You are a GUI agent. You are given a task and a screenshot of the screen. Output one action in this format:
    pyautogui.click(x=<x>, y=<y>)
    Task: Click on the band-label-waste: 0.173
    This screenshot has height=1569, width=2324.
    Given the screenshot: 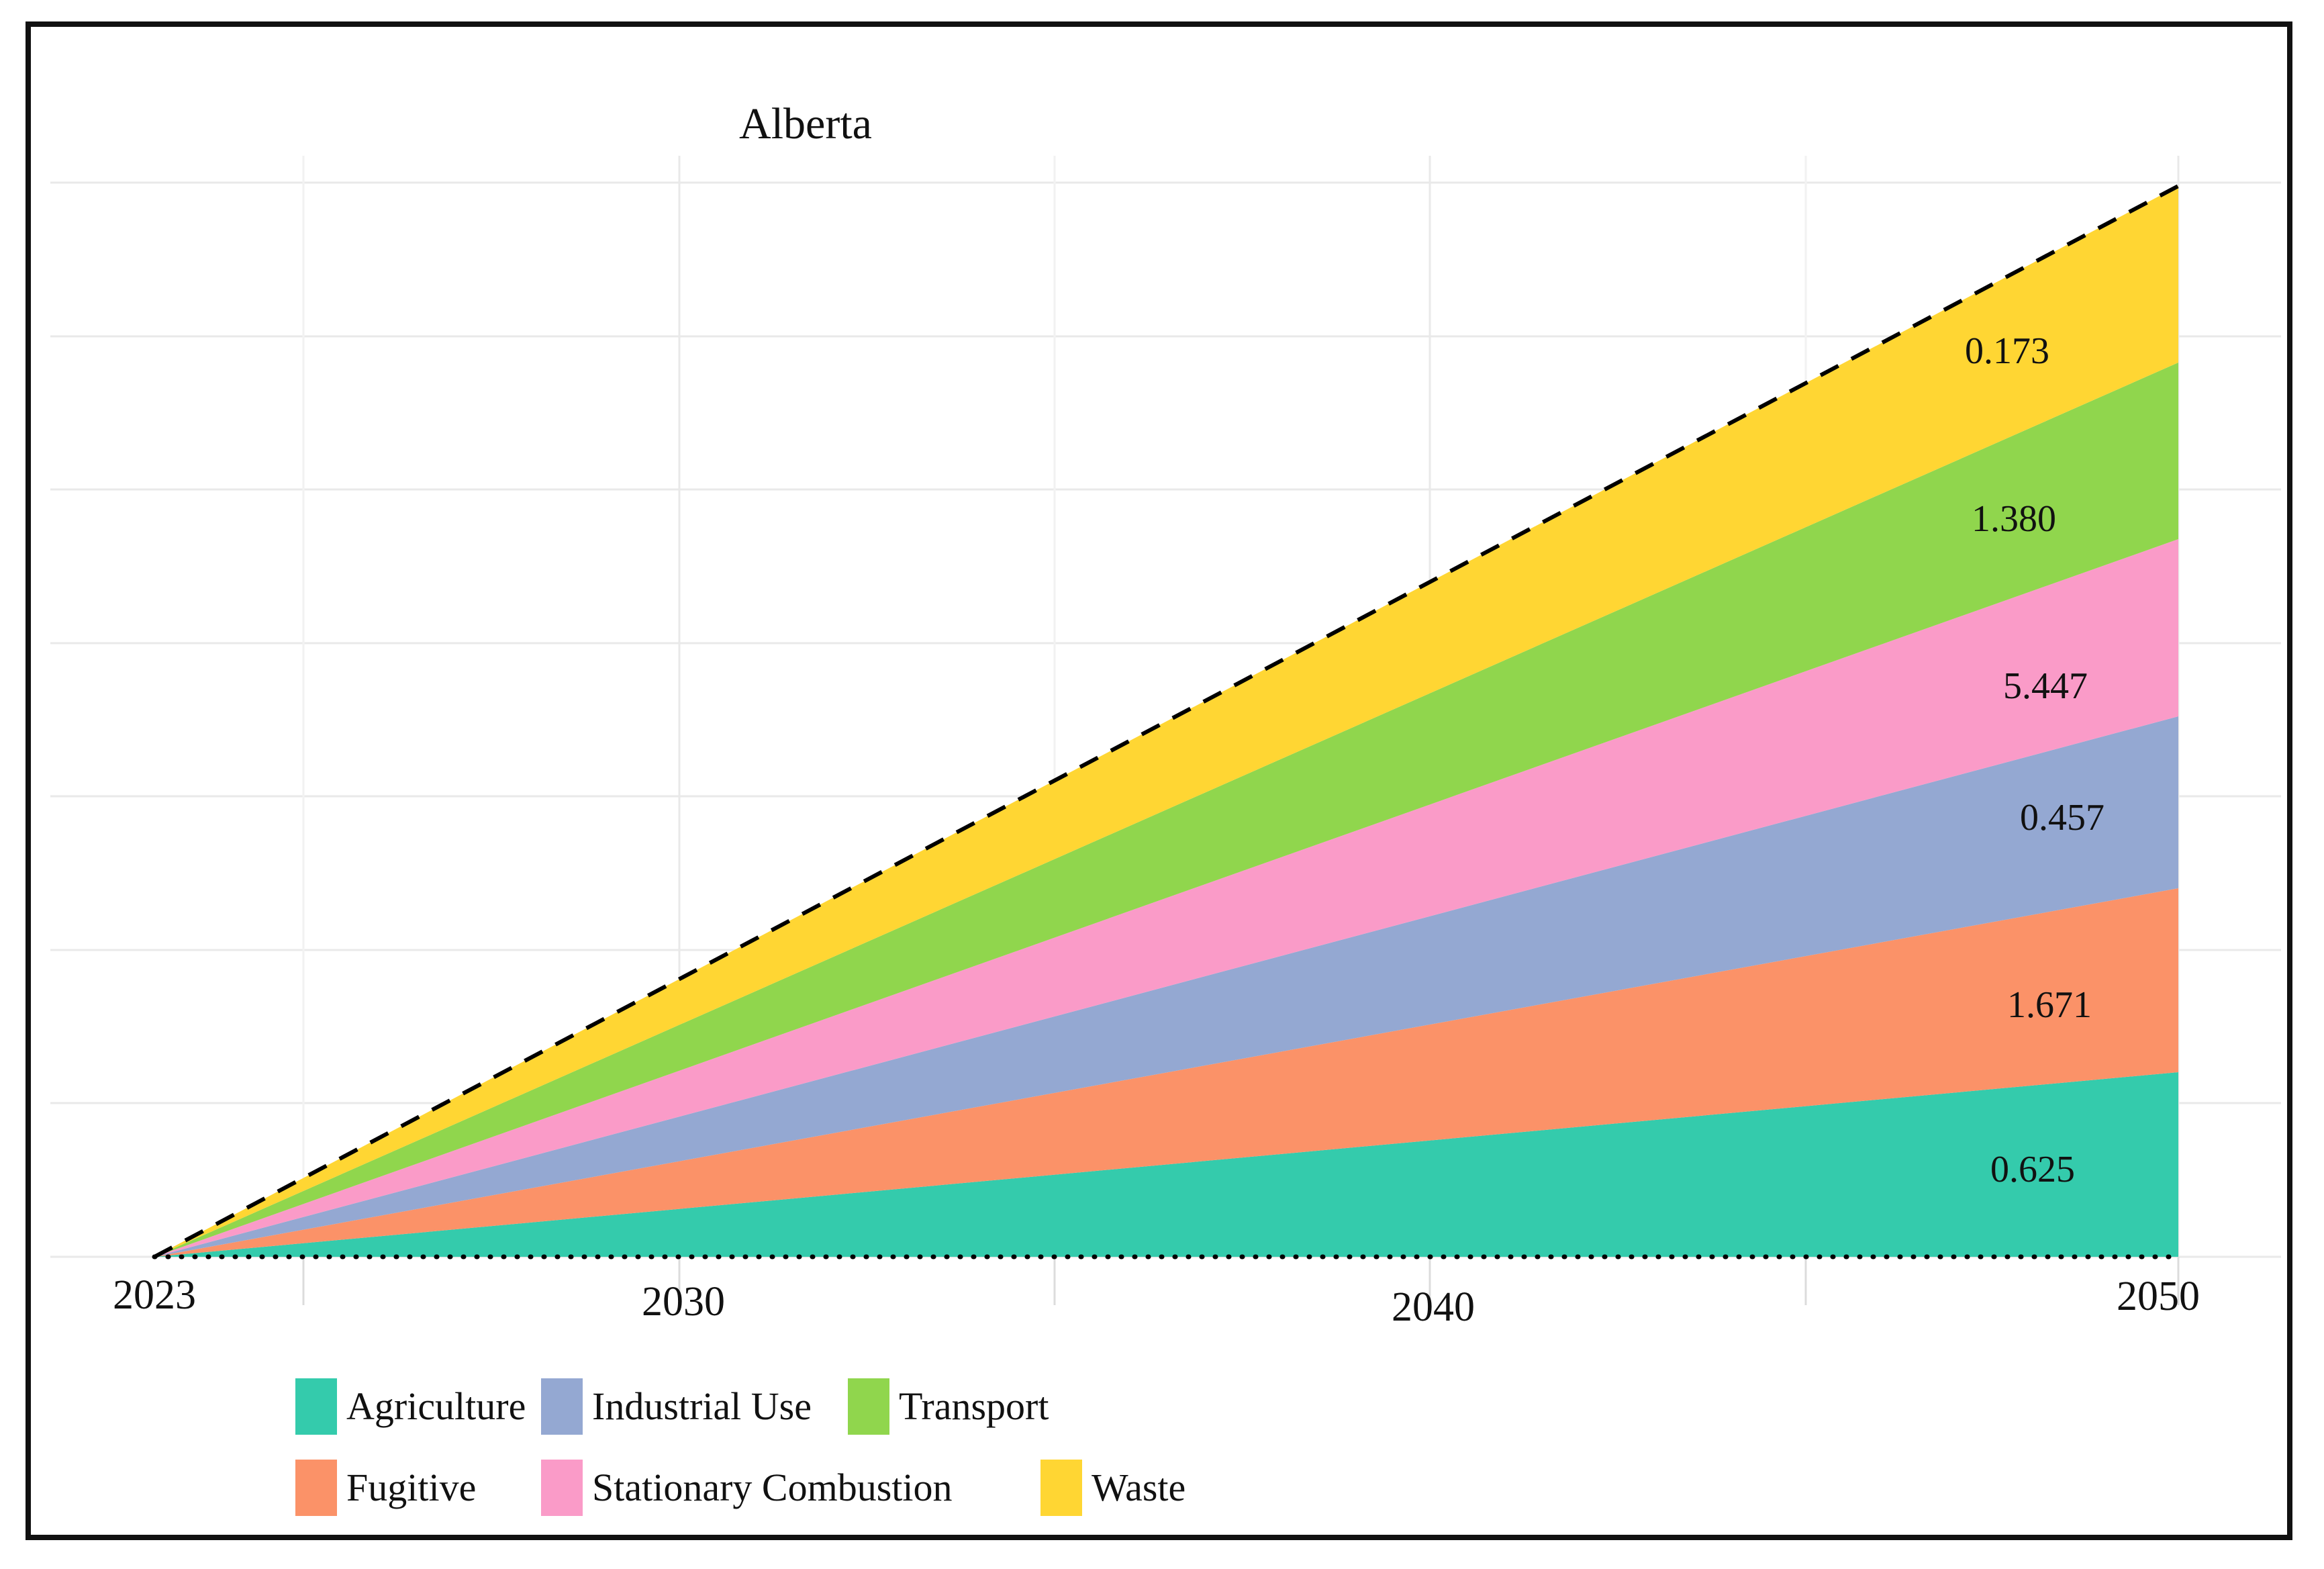 What is the action you would take?
    pyautogui.click(x=2007, y=351)
    